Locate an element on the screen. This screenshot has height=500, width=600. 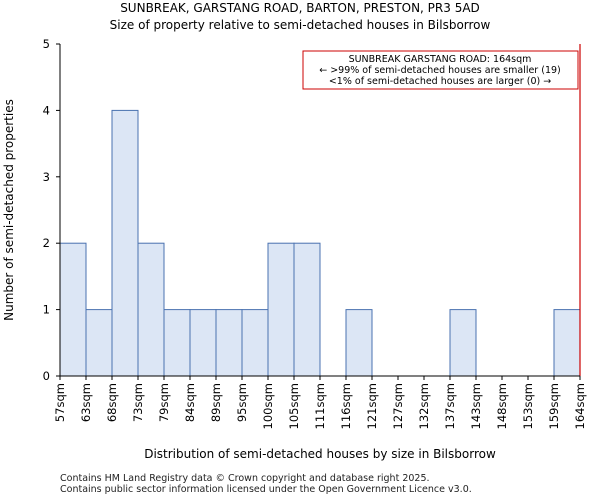
bar-159sqm is located at coordinates (567, 343).